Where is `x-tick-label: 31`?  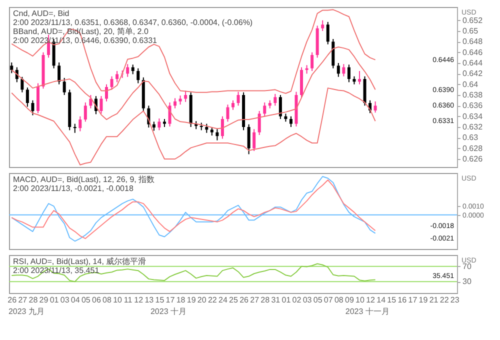
x-tick-label: 31 is located at coordinates (276, 300).